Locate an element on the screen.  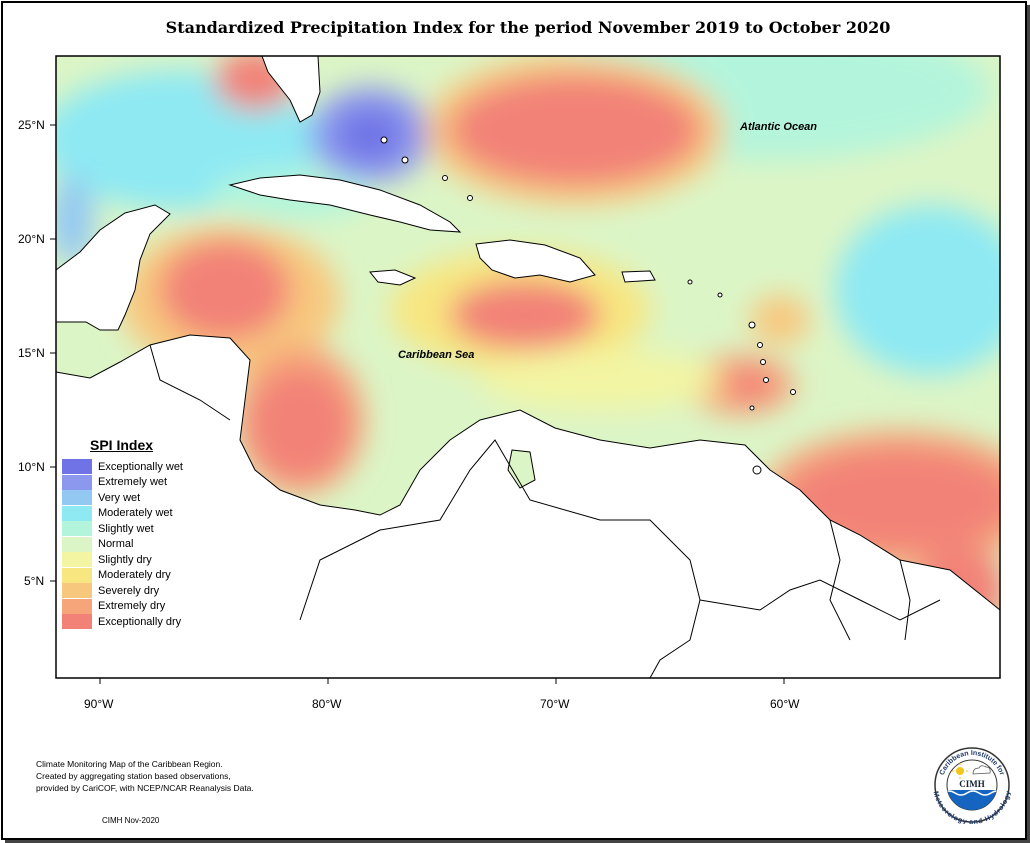
wet-zone-yucatan is located at coordinates (75, 220).